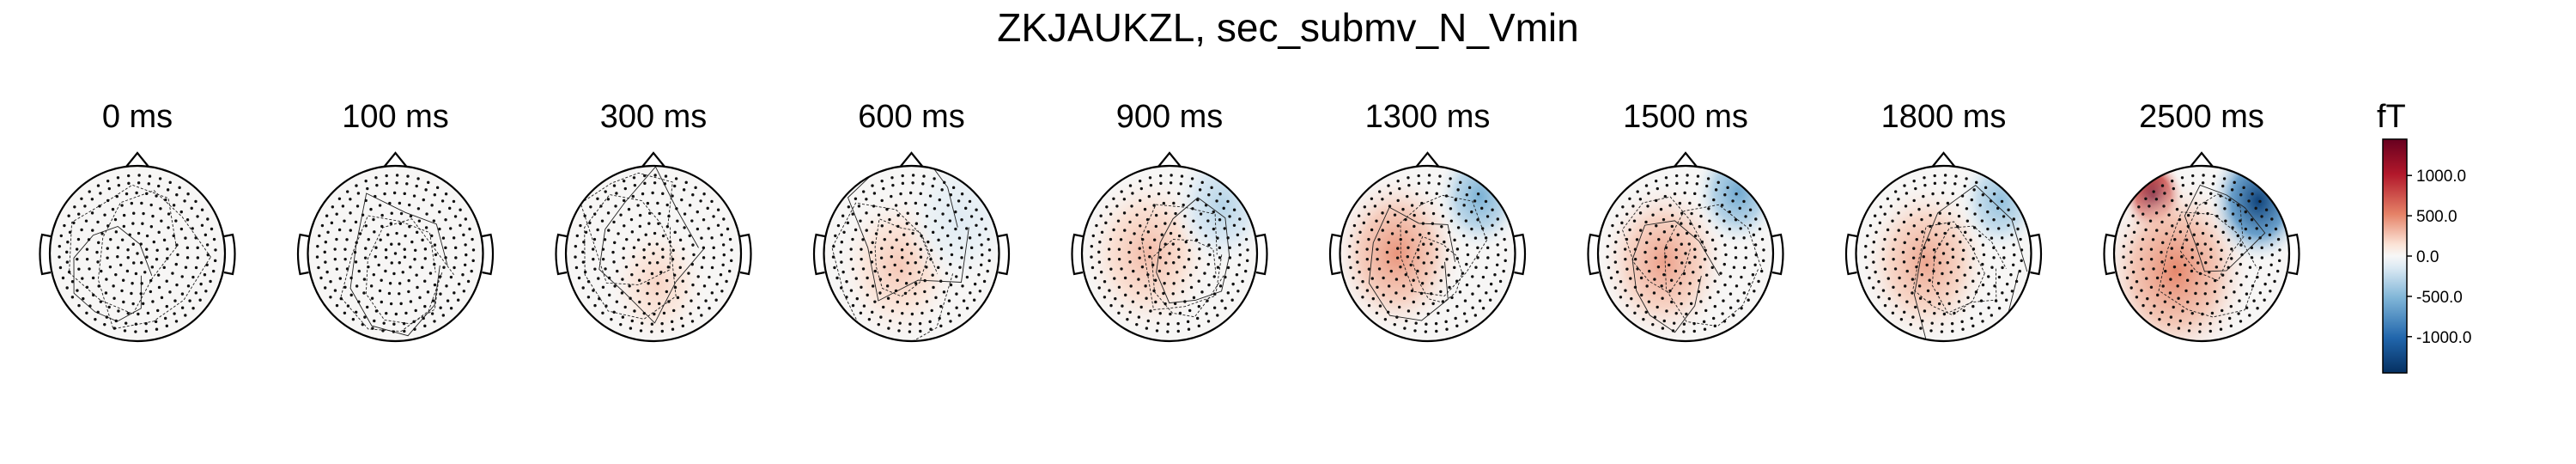 This screenshot has height=464, width=2576. I want to click on nose-outline, so click(1944, 159).